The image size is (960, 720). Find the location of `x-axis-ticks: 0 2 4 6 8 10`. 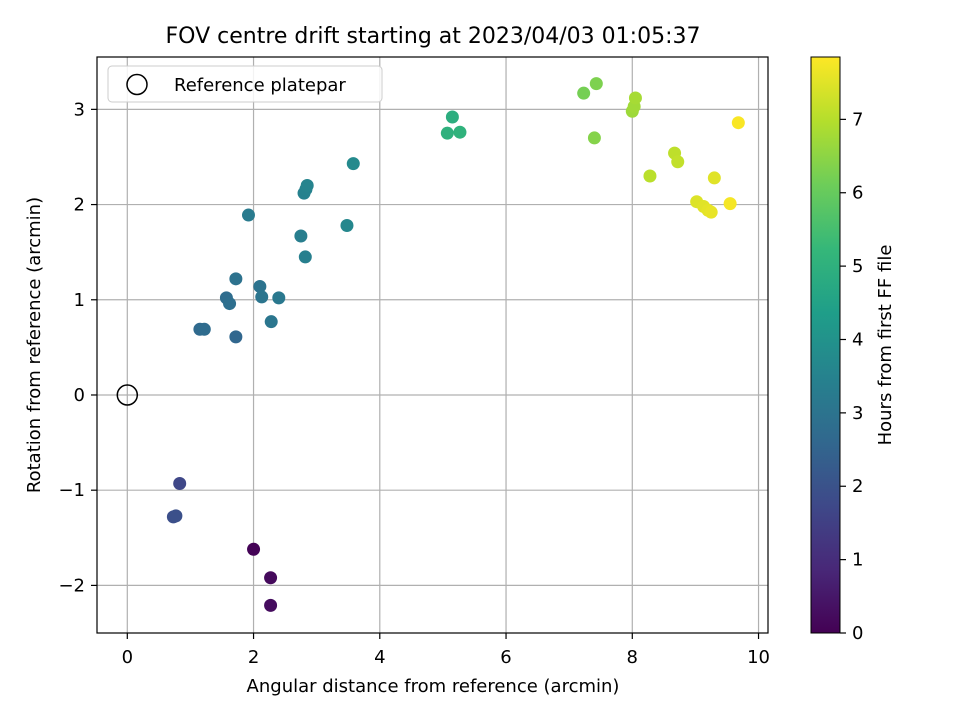

x-axis-ticks: 0 2 4 6 8 10 is located at coordinates (446, 650).